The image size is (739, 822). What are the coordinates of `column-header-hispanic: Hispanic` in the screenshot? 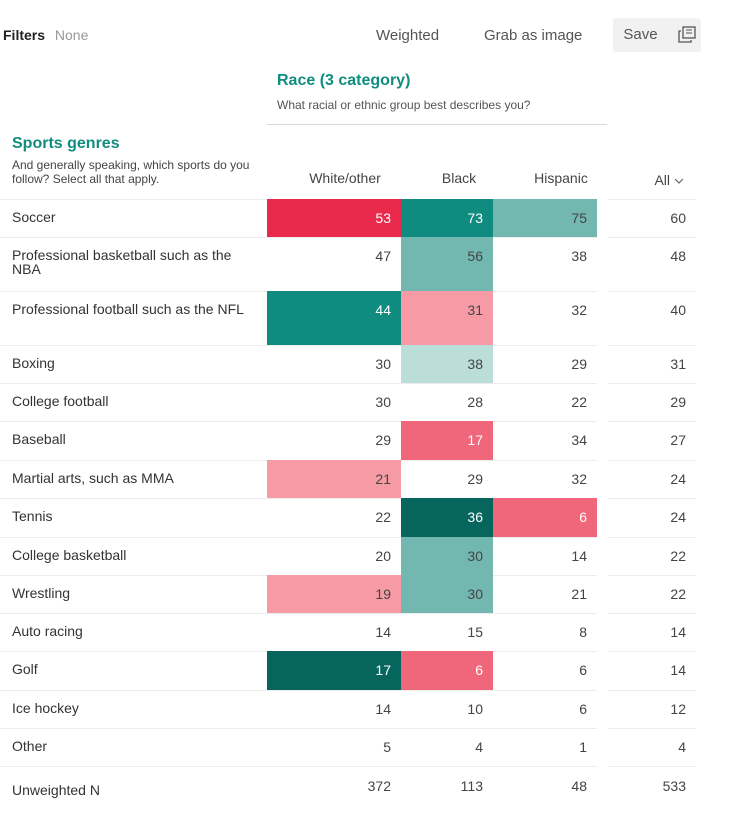 It's located at (561, 178).